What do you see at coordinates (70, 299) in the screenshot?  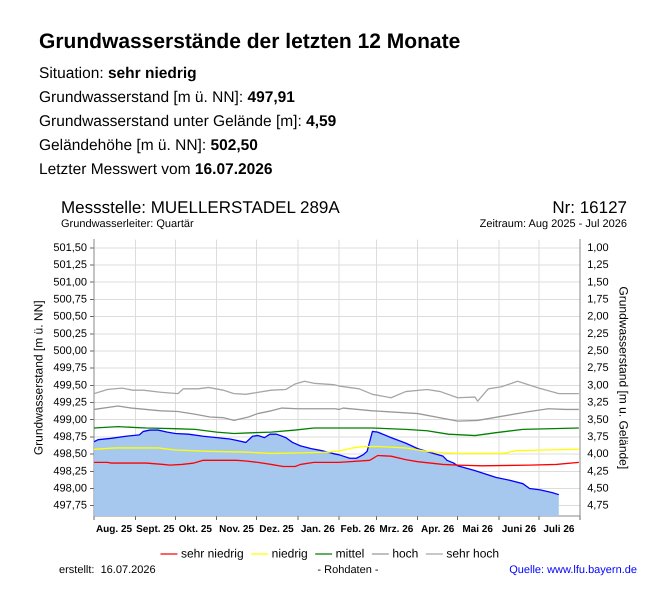 I see `y-tick-label: 500,75` at bounding box center [70, 299].